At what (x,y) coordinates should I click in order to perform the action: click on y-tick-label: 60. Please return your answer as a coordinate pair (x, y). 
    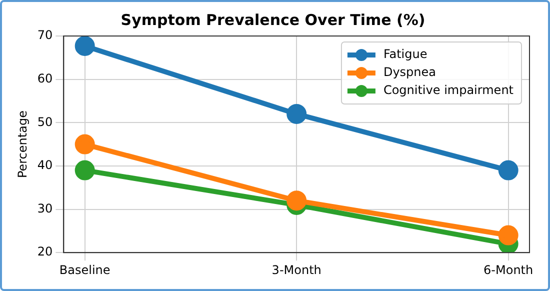
    Looking at the image, I should click on (45, 78).